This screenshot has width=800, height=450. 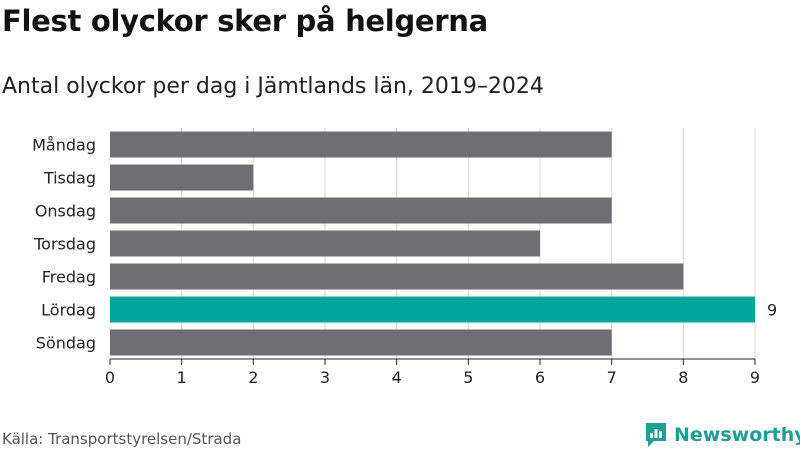 What do you see at coordinates (64, 244) in the screenshot?
I see `category-label: Torsdag` at bounding box center [64, 244].